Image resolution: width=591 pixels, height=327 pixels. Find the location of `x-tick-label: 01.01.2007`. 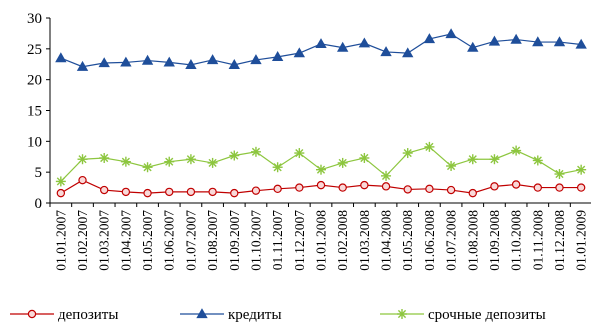

x-tick-label: 01.01.2007 is located at coordinates (60, 240).